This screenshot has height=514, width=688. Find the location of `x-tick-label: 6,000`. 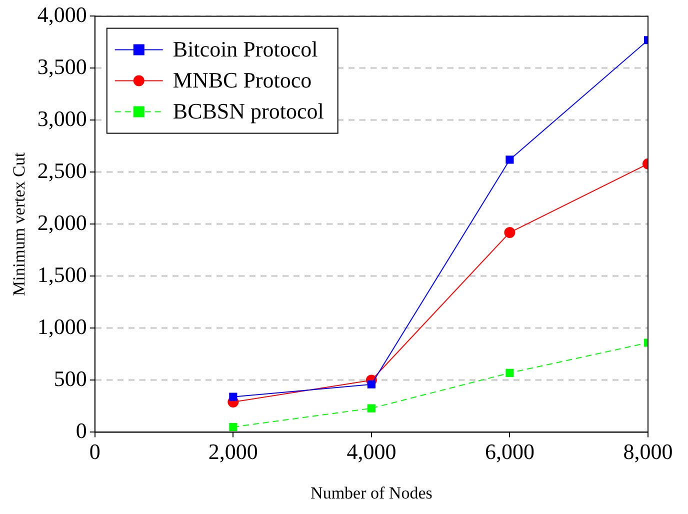

x-tick-label: 6,000 is located at coordinates (509, 451).